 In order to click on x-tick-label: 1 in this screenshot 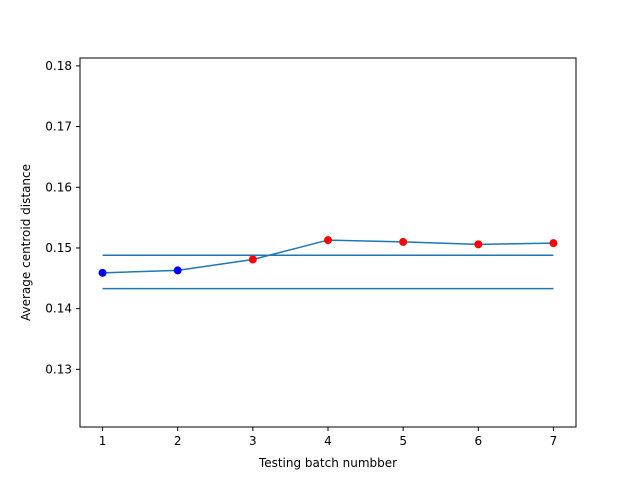, I will do `click(103, 441)`.